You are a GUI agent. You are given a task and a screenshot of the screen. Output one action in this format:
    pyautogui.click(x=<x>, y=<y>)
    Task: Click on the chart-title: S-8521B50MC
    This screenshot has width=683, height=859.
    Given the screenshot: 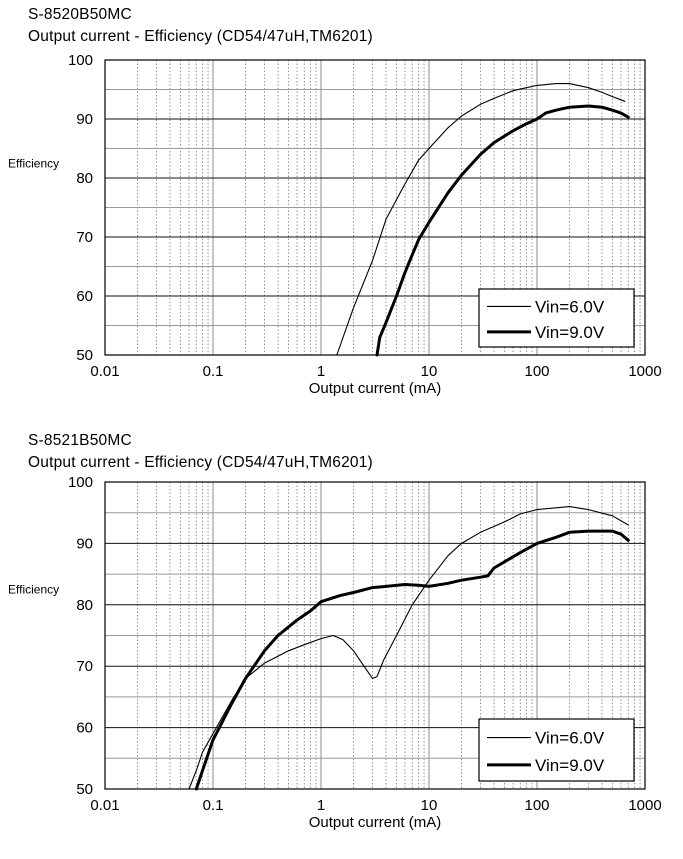 What is the action you would take?
    pyautogui.click(x=80, y=440)
    